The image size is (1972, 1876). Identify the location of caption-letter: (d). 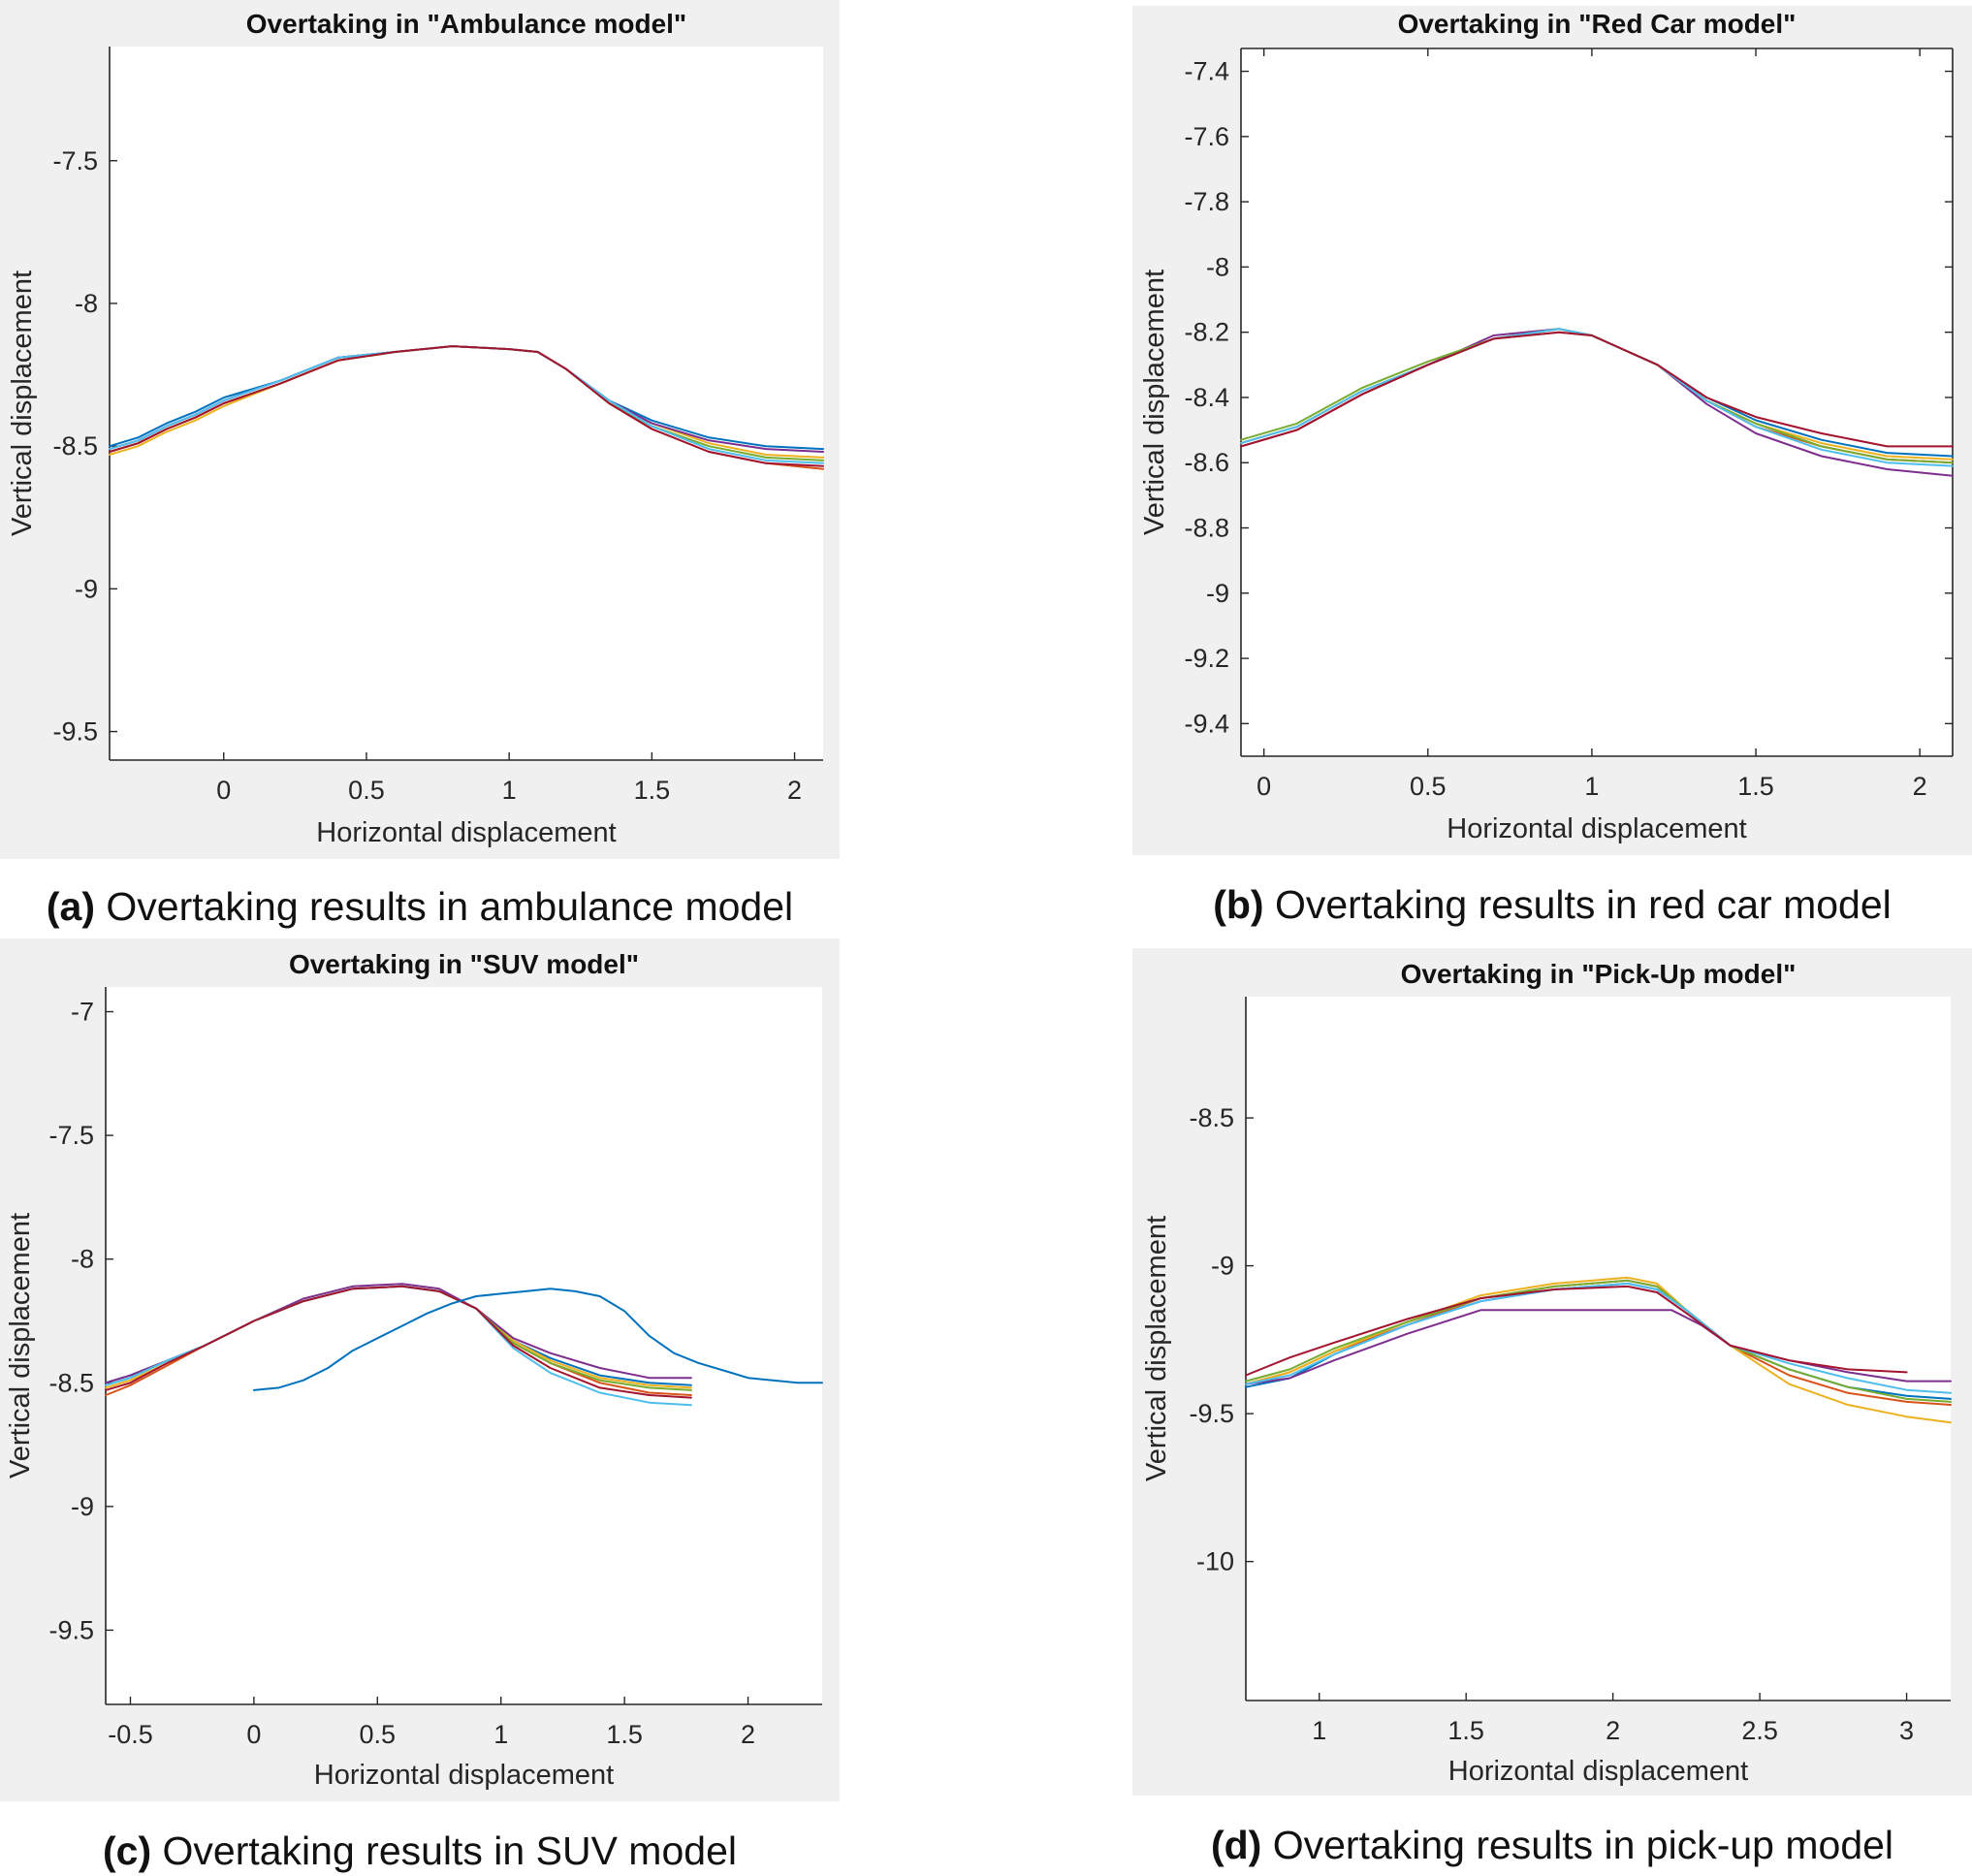
(1236, 1845).